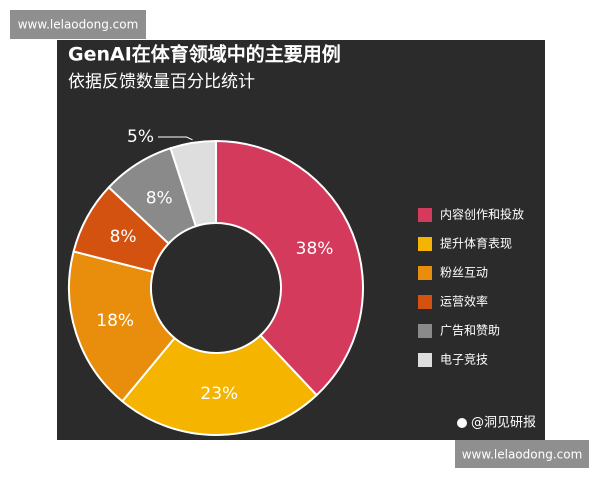 Image resolution: width=600 pixels, height=480 pixels. What do you see at coordinates (462, 423) in the screenshot?
I see `source-icon` at bounding box center [462, 423].